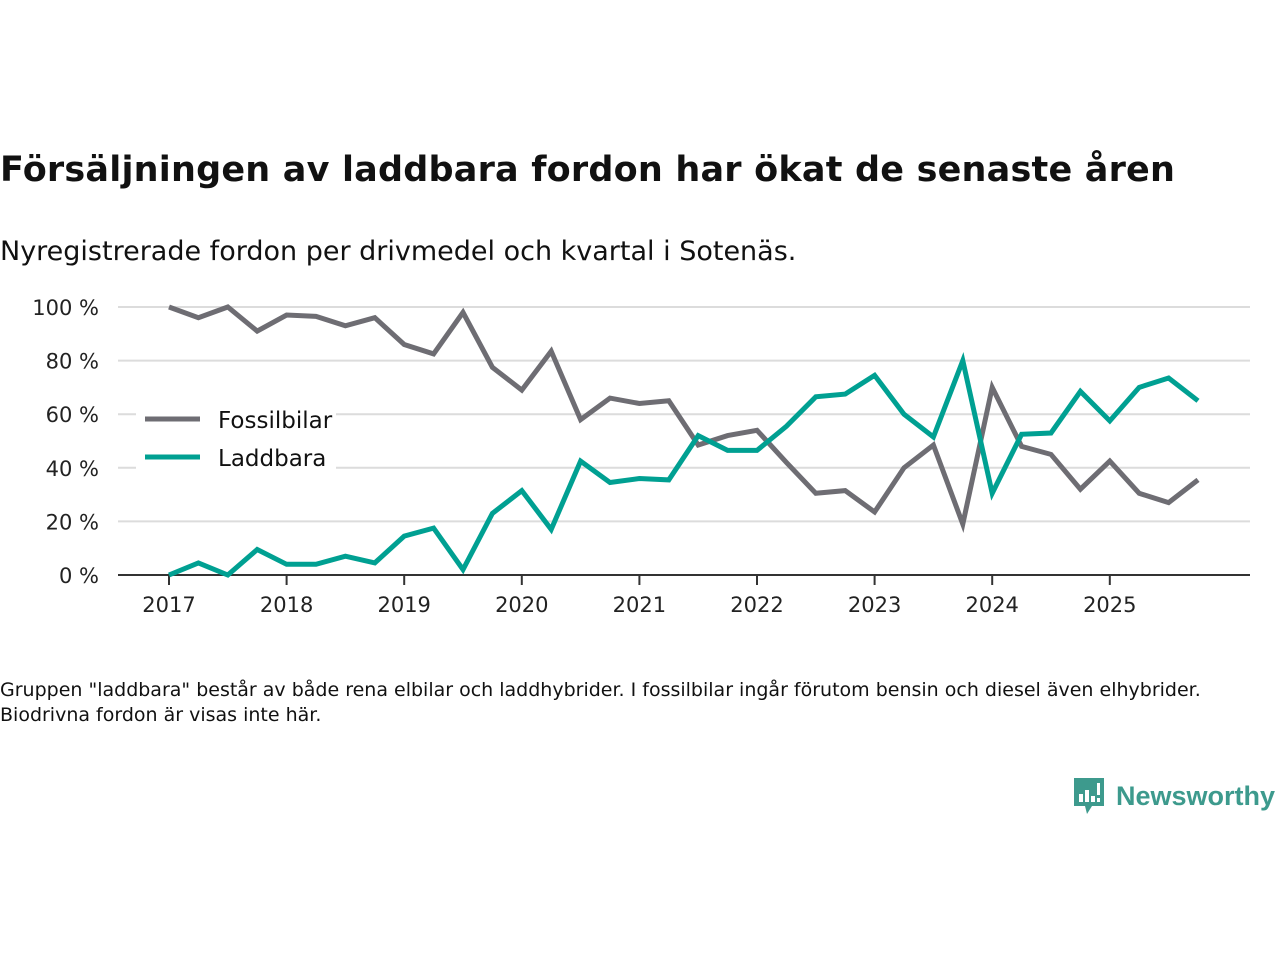 Image resolution: width=1280 pixels, height=960 pixels. Describe the element at coordinates (168, 605) in the screenshot. I see `x-tick-label: 2017` at that location.